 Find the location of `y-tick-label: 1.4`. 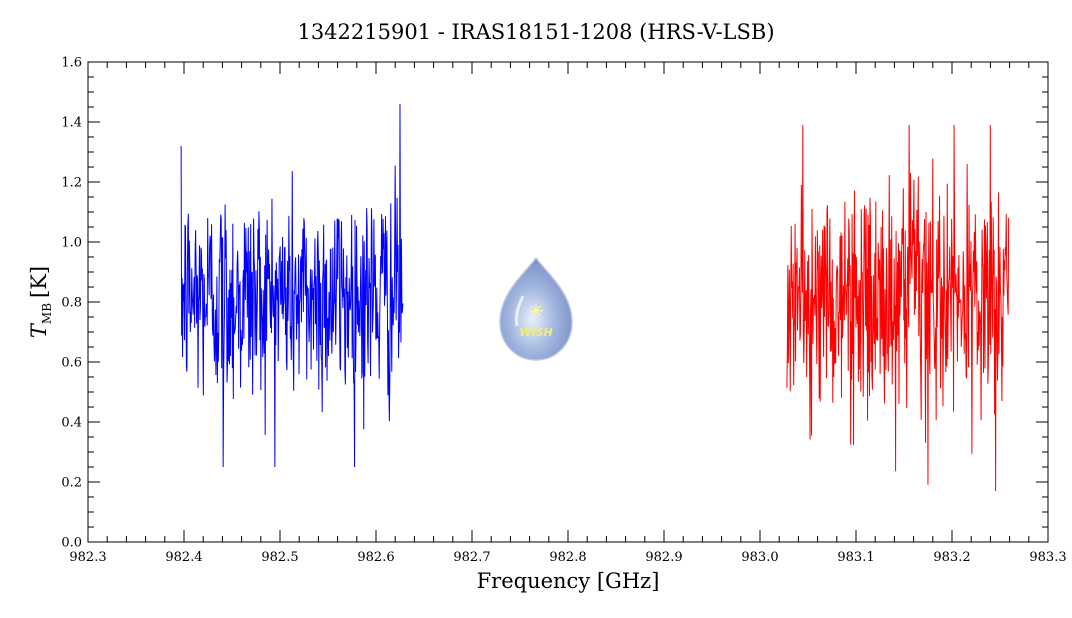

y-tick-label: 1.4 is located at coordinates (71, 123).